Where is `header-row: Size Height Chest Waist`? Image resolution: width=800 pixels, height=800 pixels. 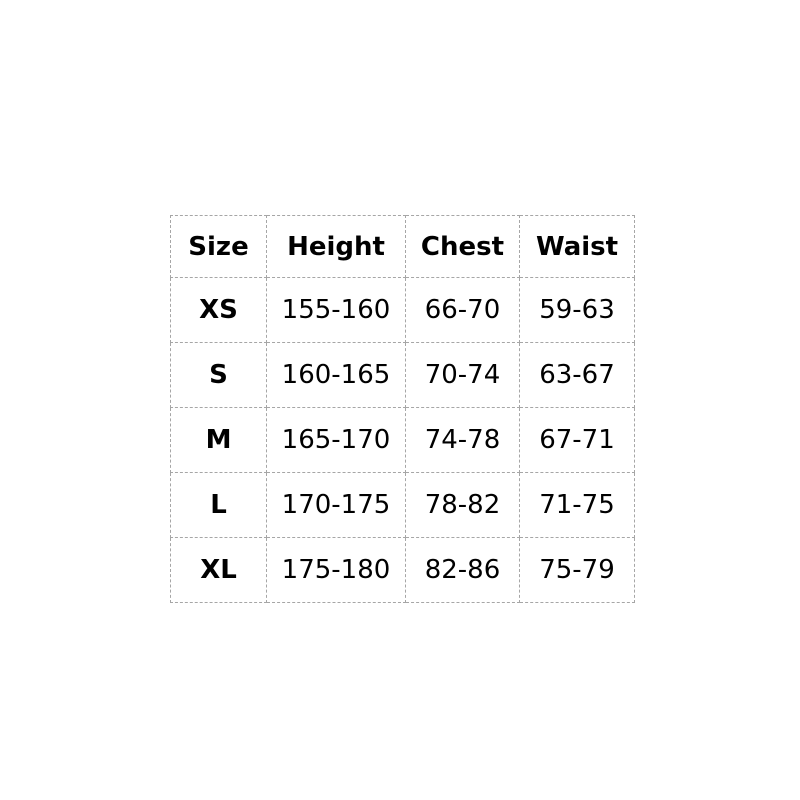 header-row: Size Height Chest Waist is located at coordinates (402, 246).